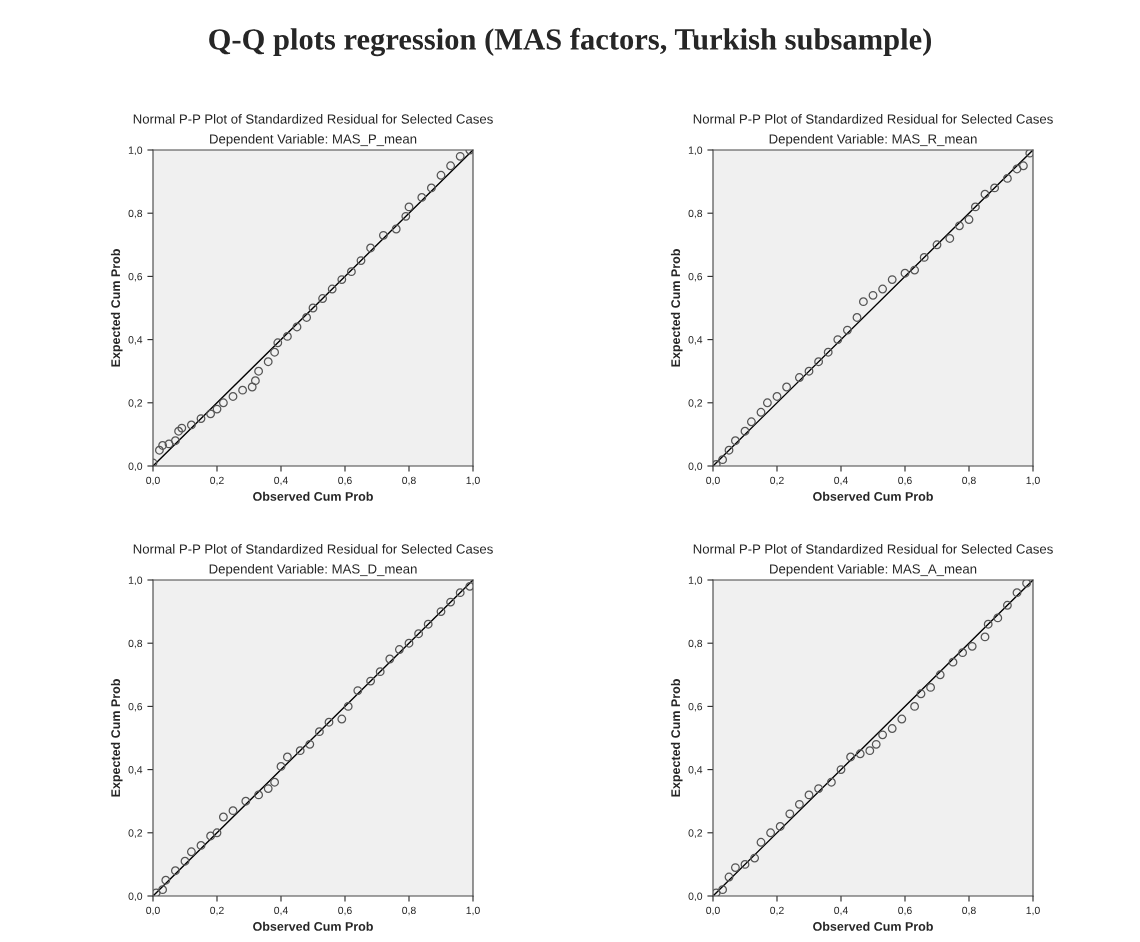 The height and width of the screenshot is (942, 1140). What do you see at coordinates (313, 570) in the screenshot?
I see `chart-subtitle: Dependent Variable: MAS_D_mean` at bounding box center [313, 570].